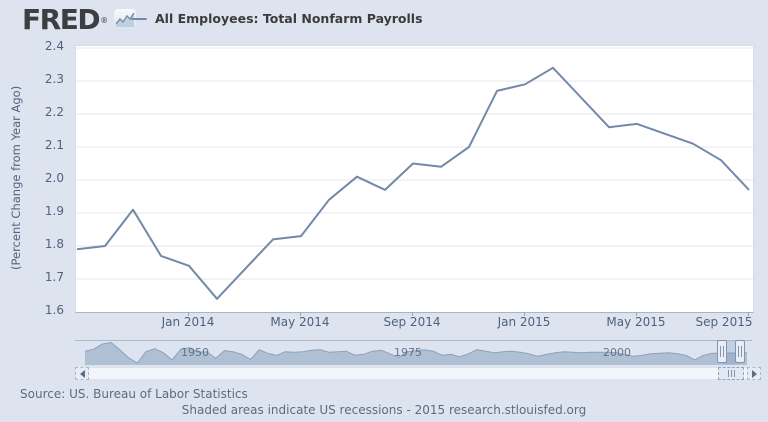 The height and width of the screenshot is (422, 768). What do you see at coordinates (418, 373) in the screenshot?
I see `scrollbar-track` at bounding box center [418, 373].